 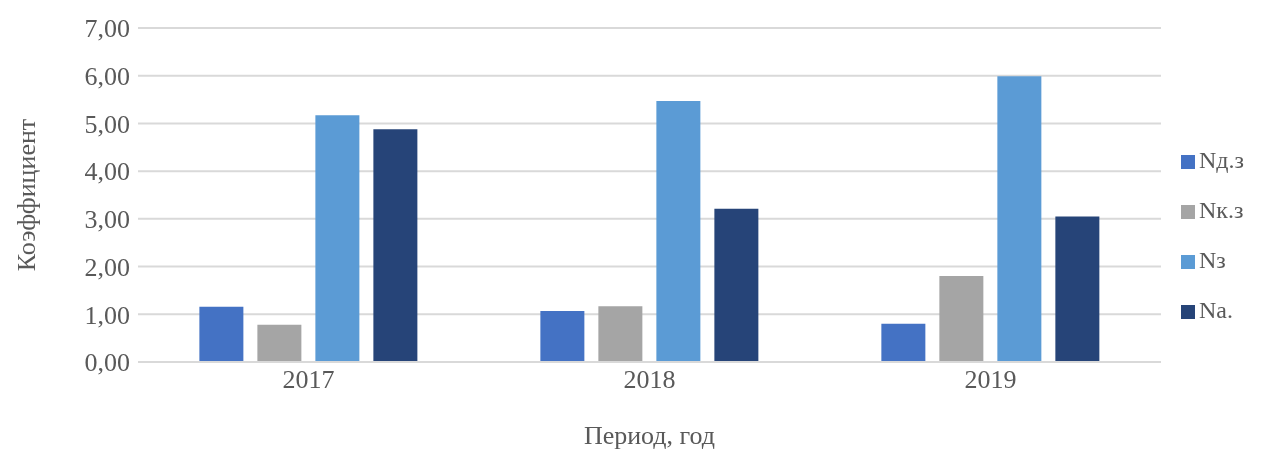 I want to click on legend-label: Nз, so click(x=1212, y=260).